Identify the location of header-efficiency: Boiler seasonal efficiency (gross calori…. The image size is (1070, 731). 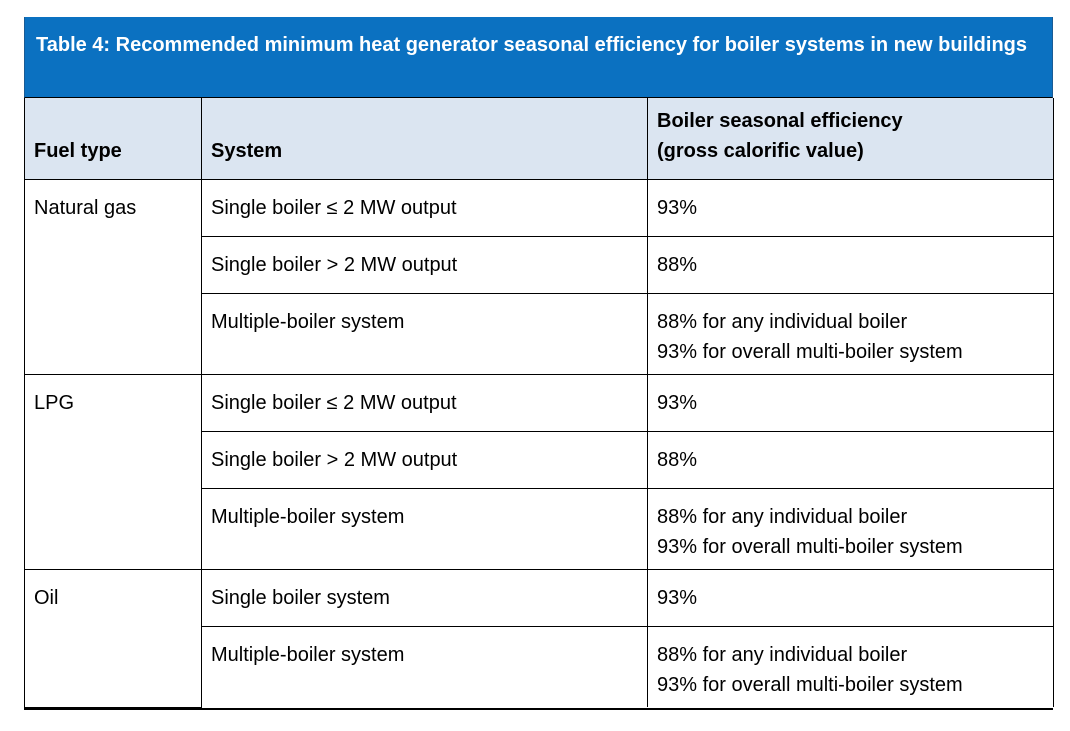
(850, 139).